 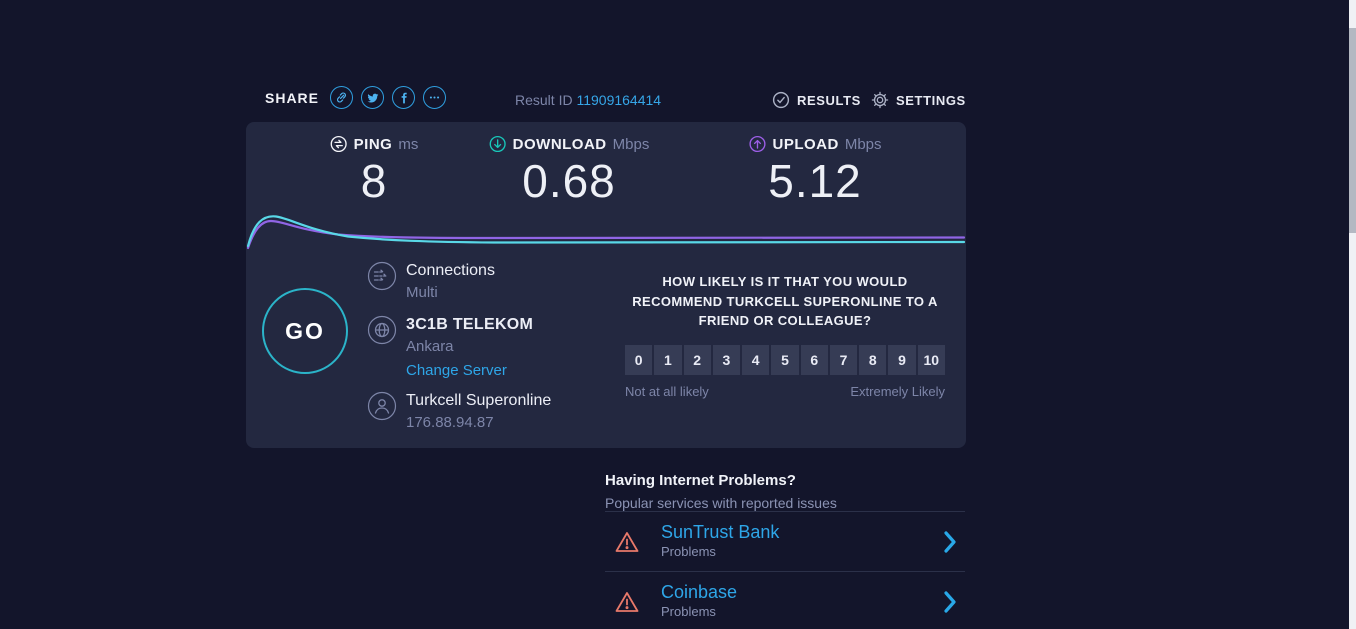 I want to click on result-id-label: Result ID, so click(x=544, y=100).